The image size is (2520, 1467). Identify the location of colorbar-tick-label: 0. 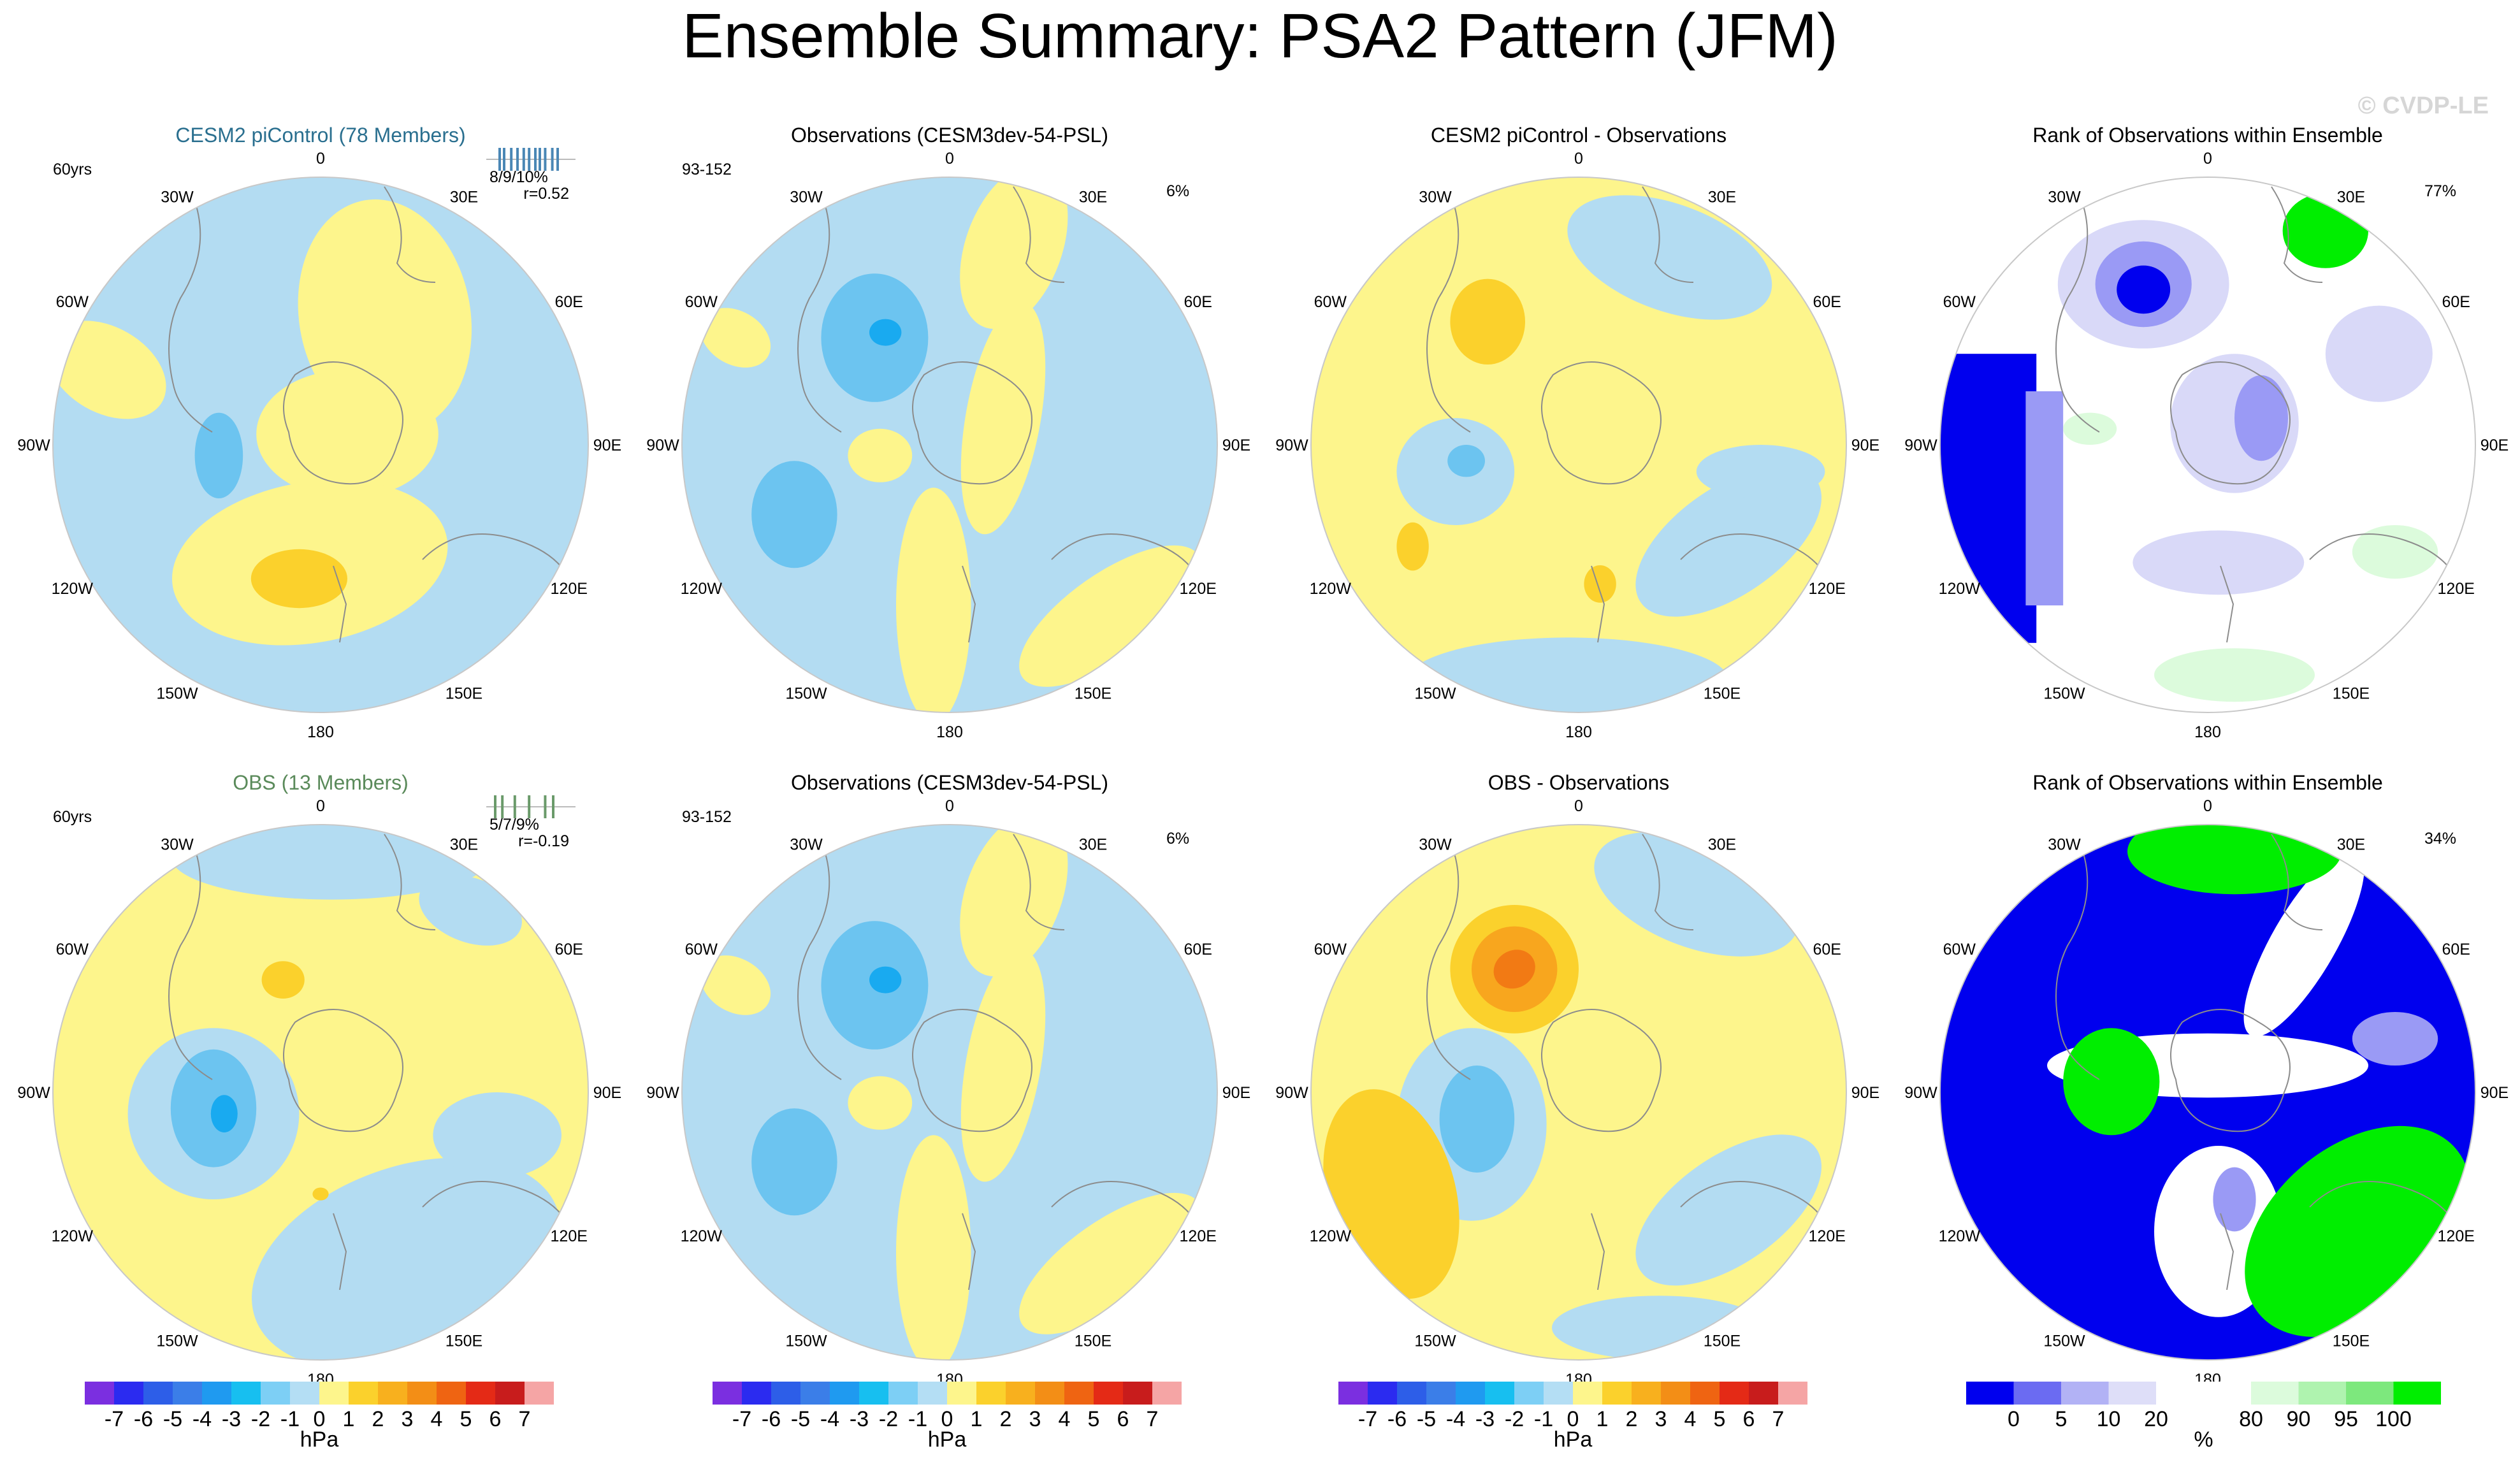
(320, 1419).